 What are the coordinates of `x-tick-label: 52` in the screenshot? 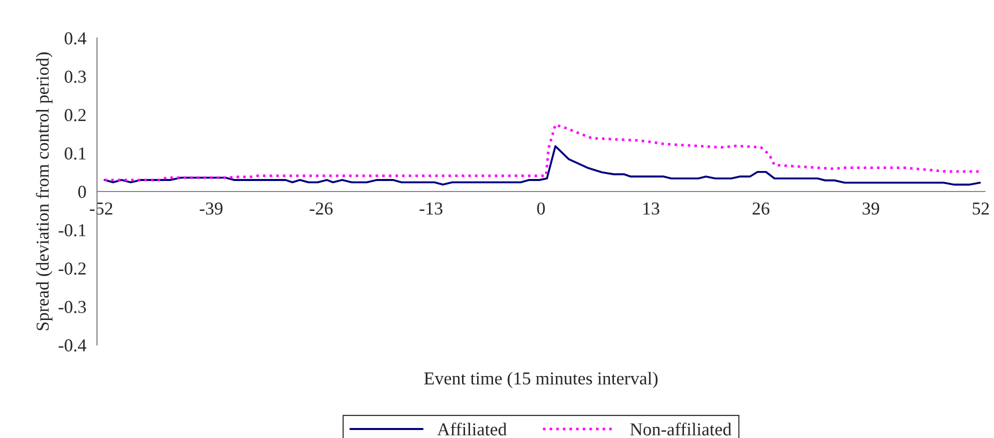 It's located at (980, 208).